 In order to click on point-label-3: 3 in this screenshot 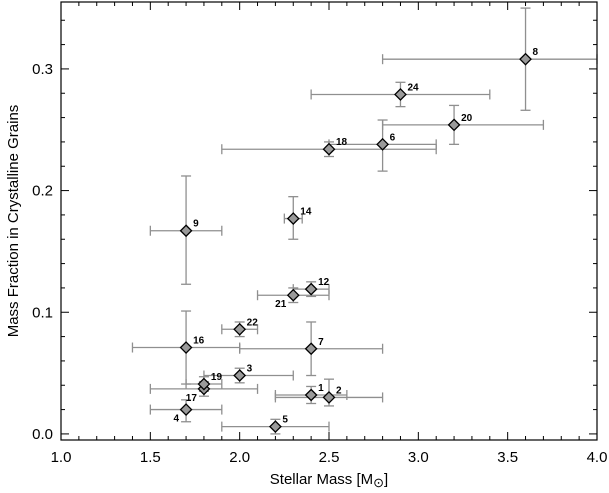, I will do `click(250, 369)`.